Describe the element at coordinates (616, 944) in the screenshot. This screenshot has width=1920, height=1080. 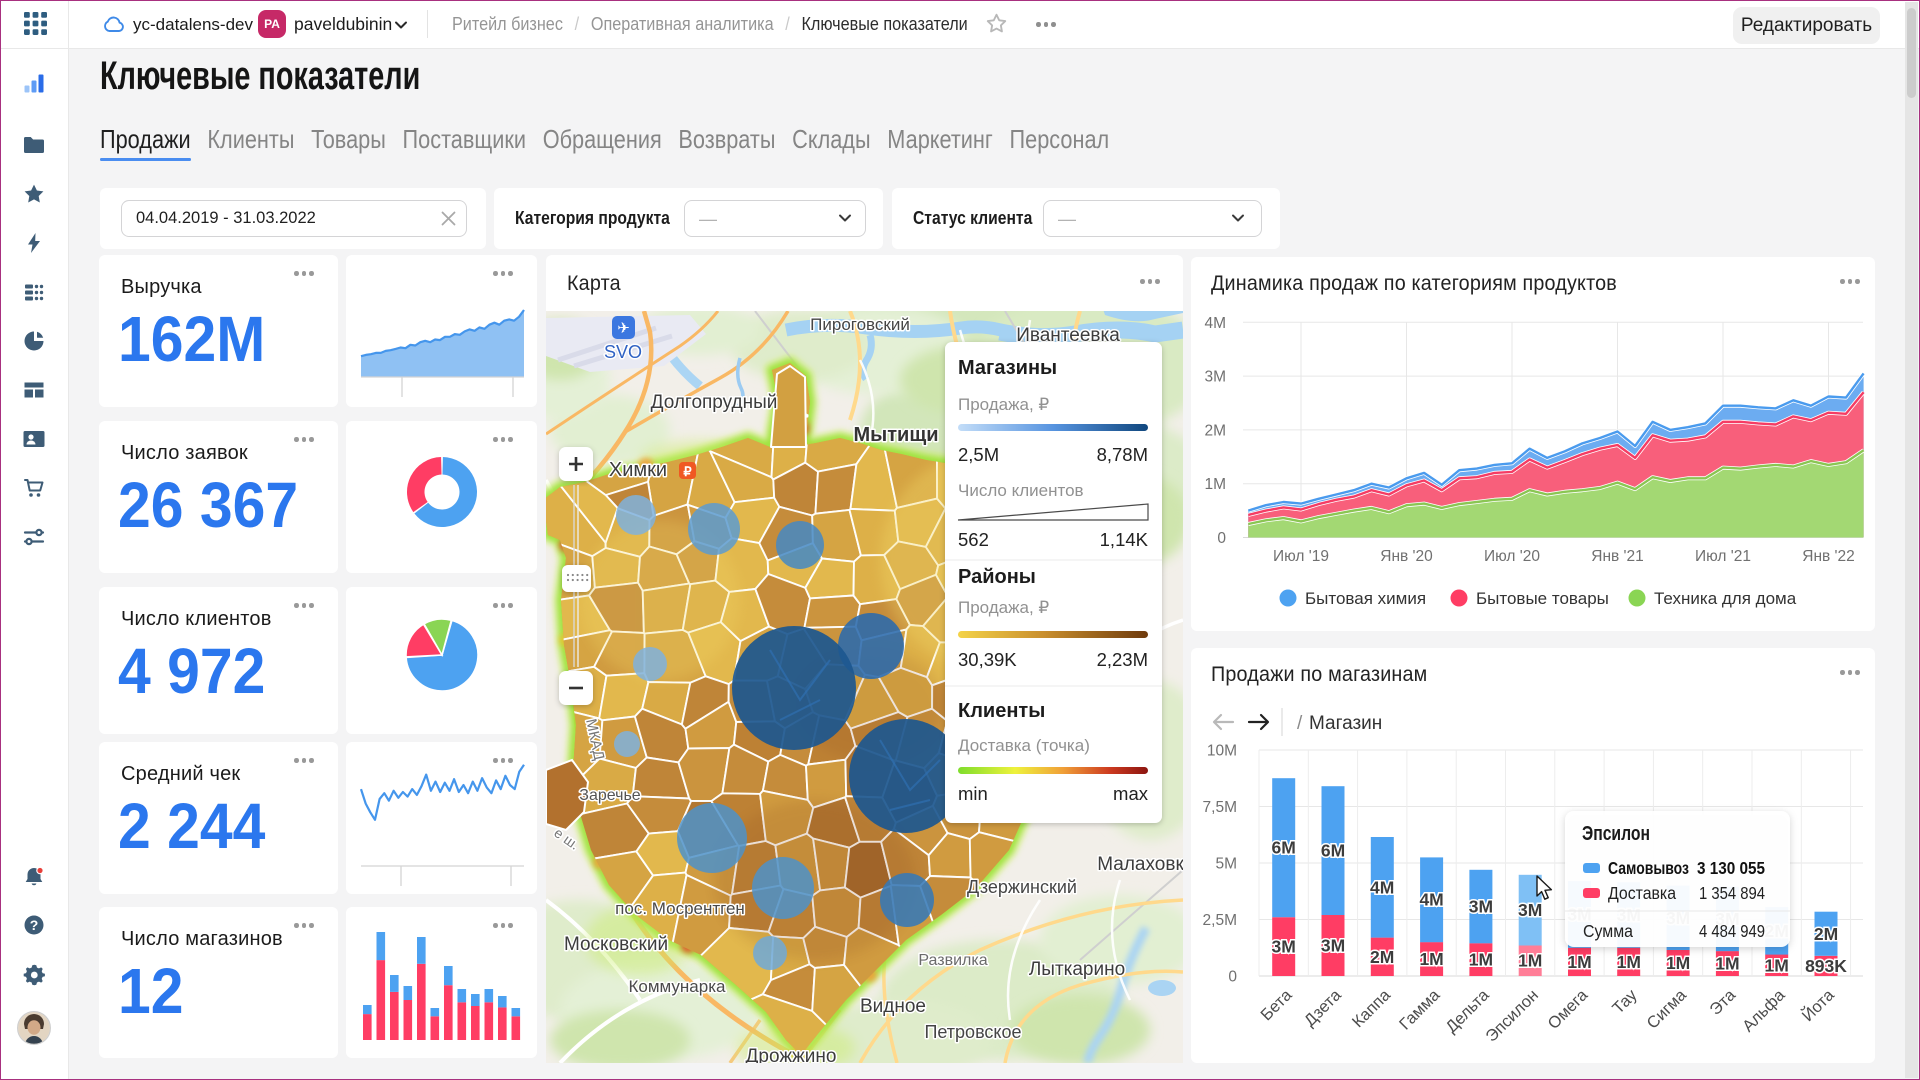
I see `svg-text: Московский` at that location.